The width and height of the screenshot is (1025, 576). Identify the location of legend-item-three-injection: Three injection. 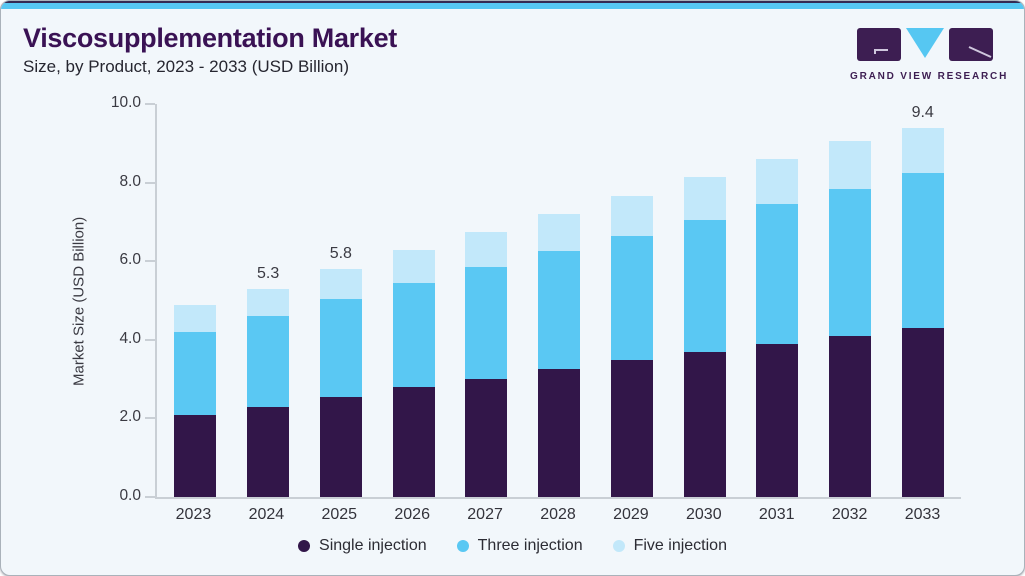
(519, 546).